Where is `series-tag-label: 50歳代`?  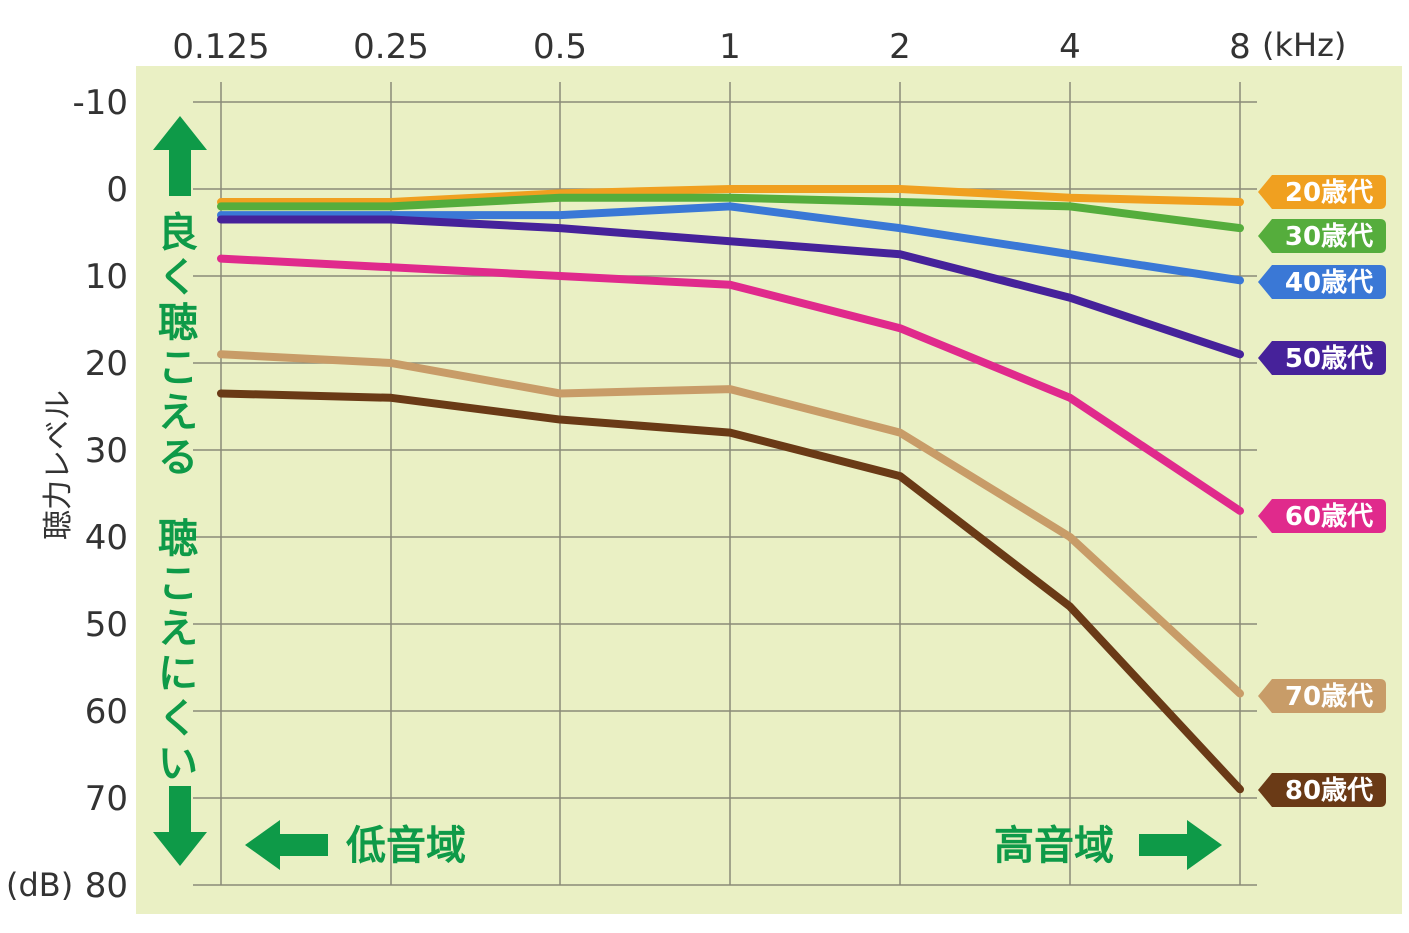
series-tag-label: 50歳代 is located at coordinates (1329, 359).